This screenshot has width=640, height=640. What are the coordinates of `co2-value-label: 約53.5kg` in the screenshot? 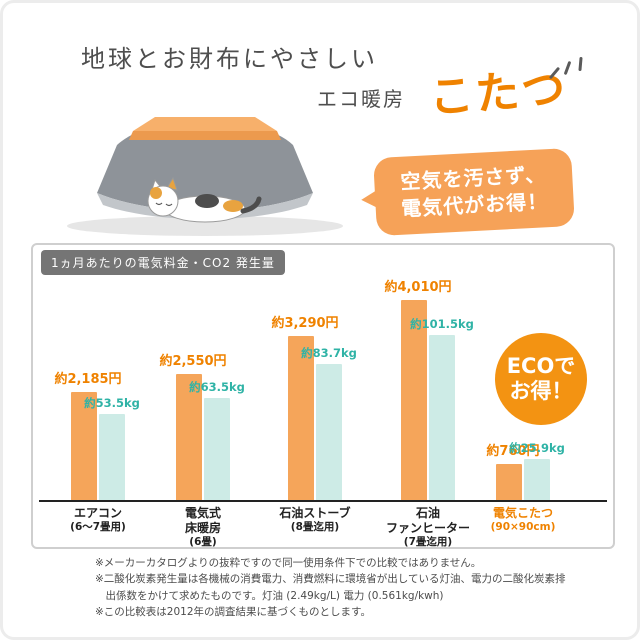 It's located at (112, 403).